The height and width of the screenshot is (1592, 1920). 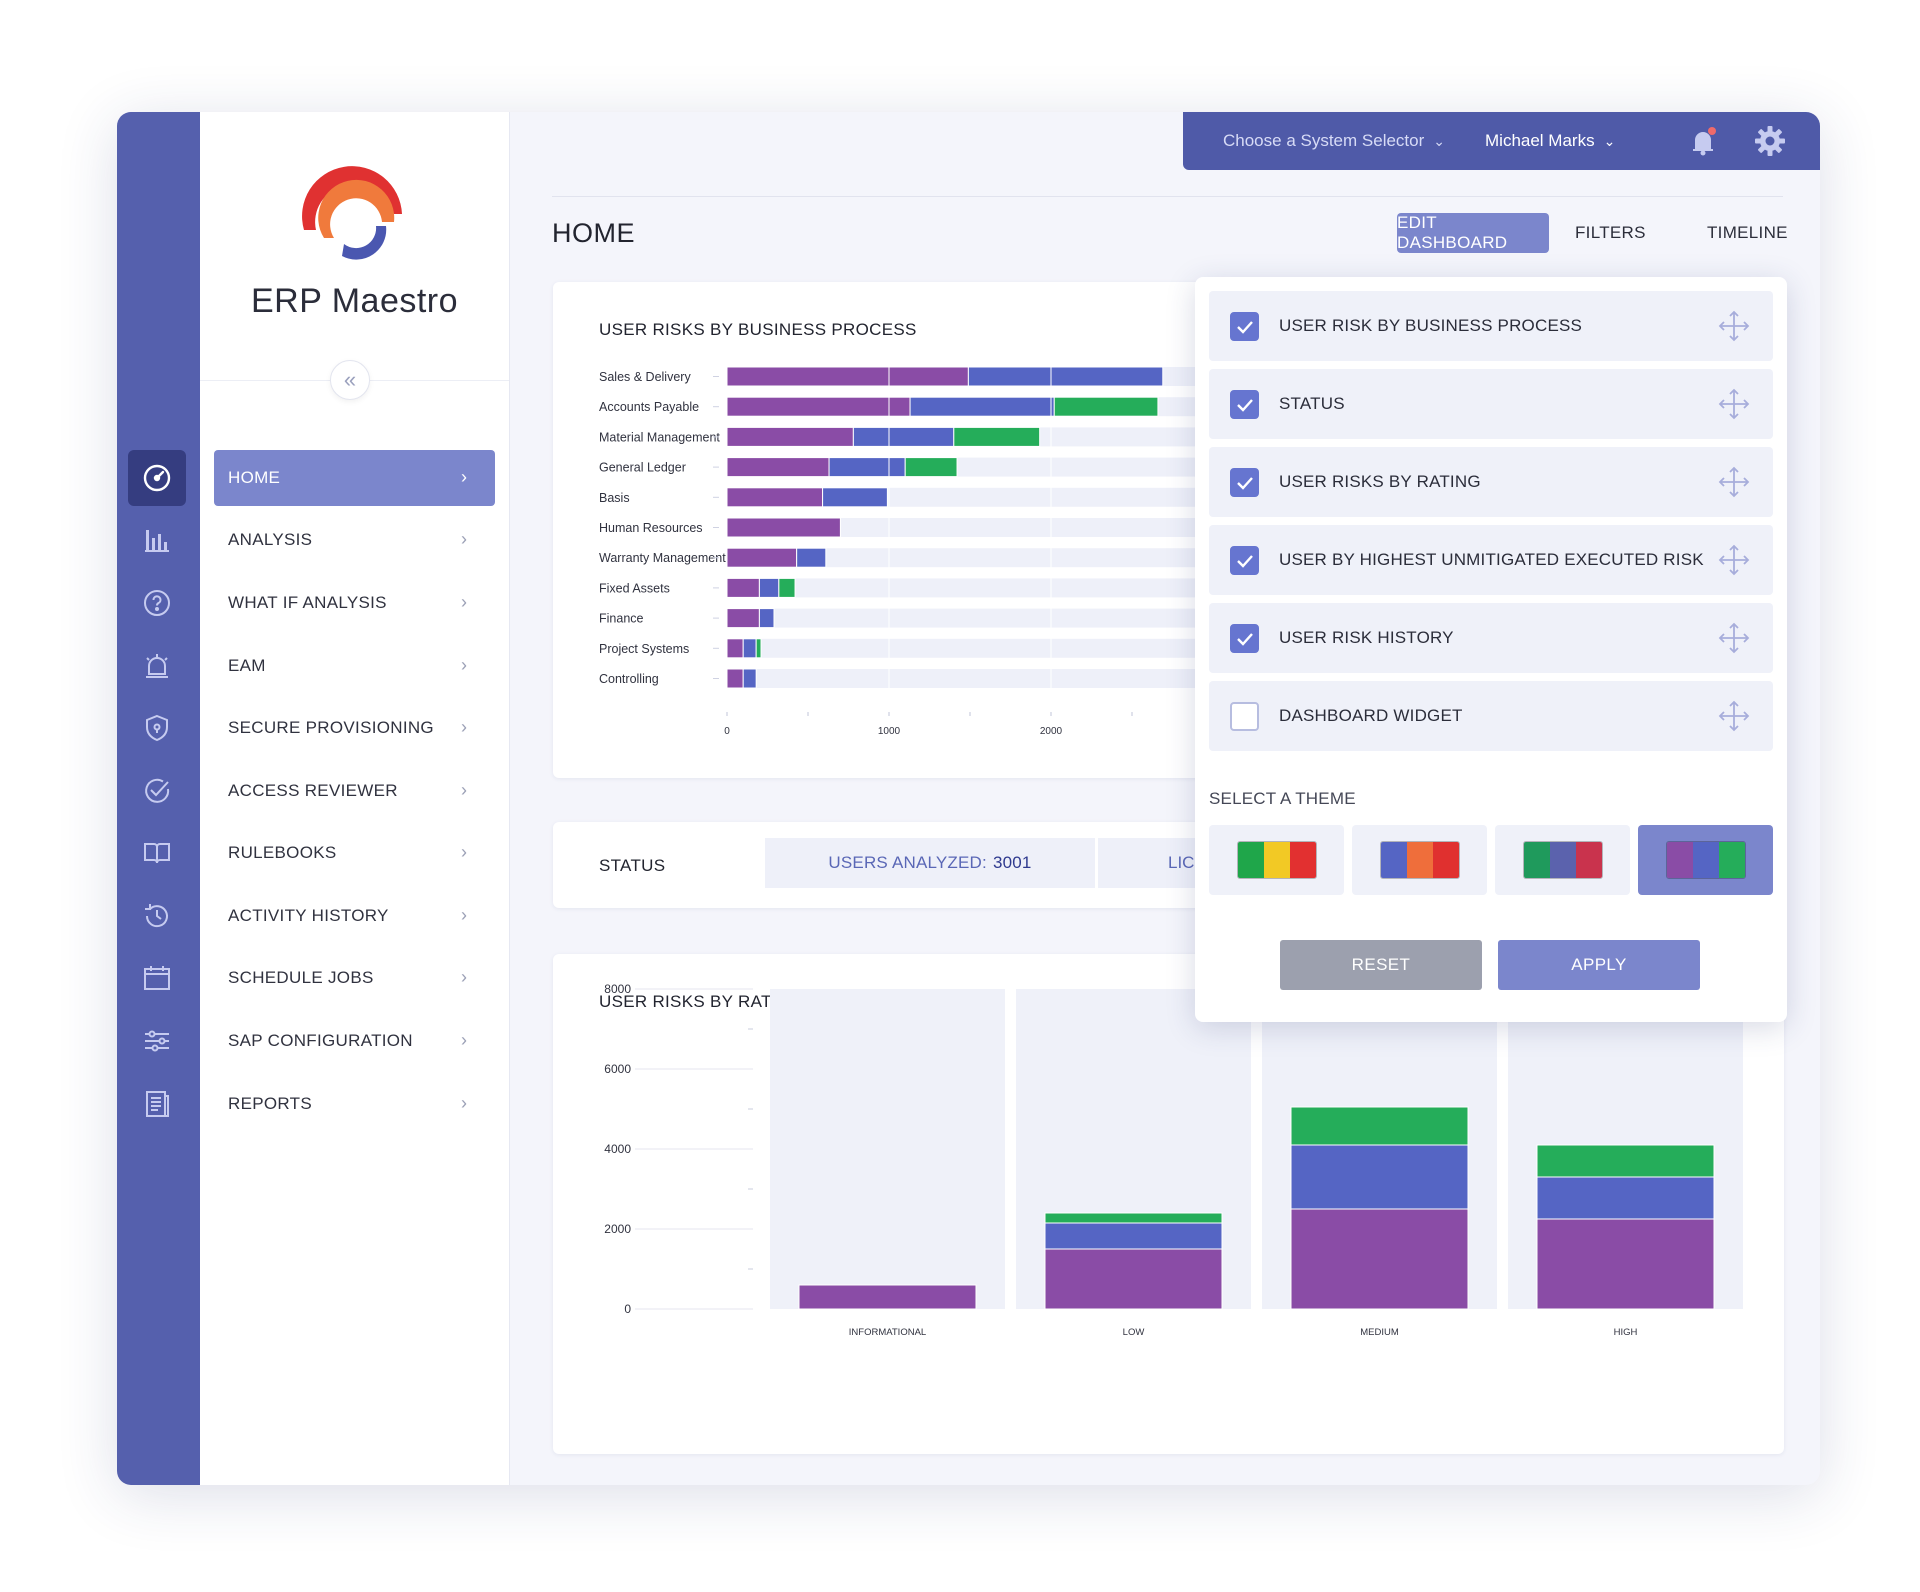 I want to click on widget-row: USER RISKS BY RATING, so click(x=1491, y=482).